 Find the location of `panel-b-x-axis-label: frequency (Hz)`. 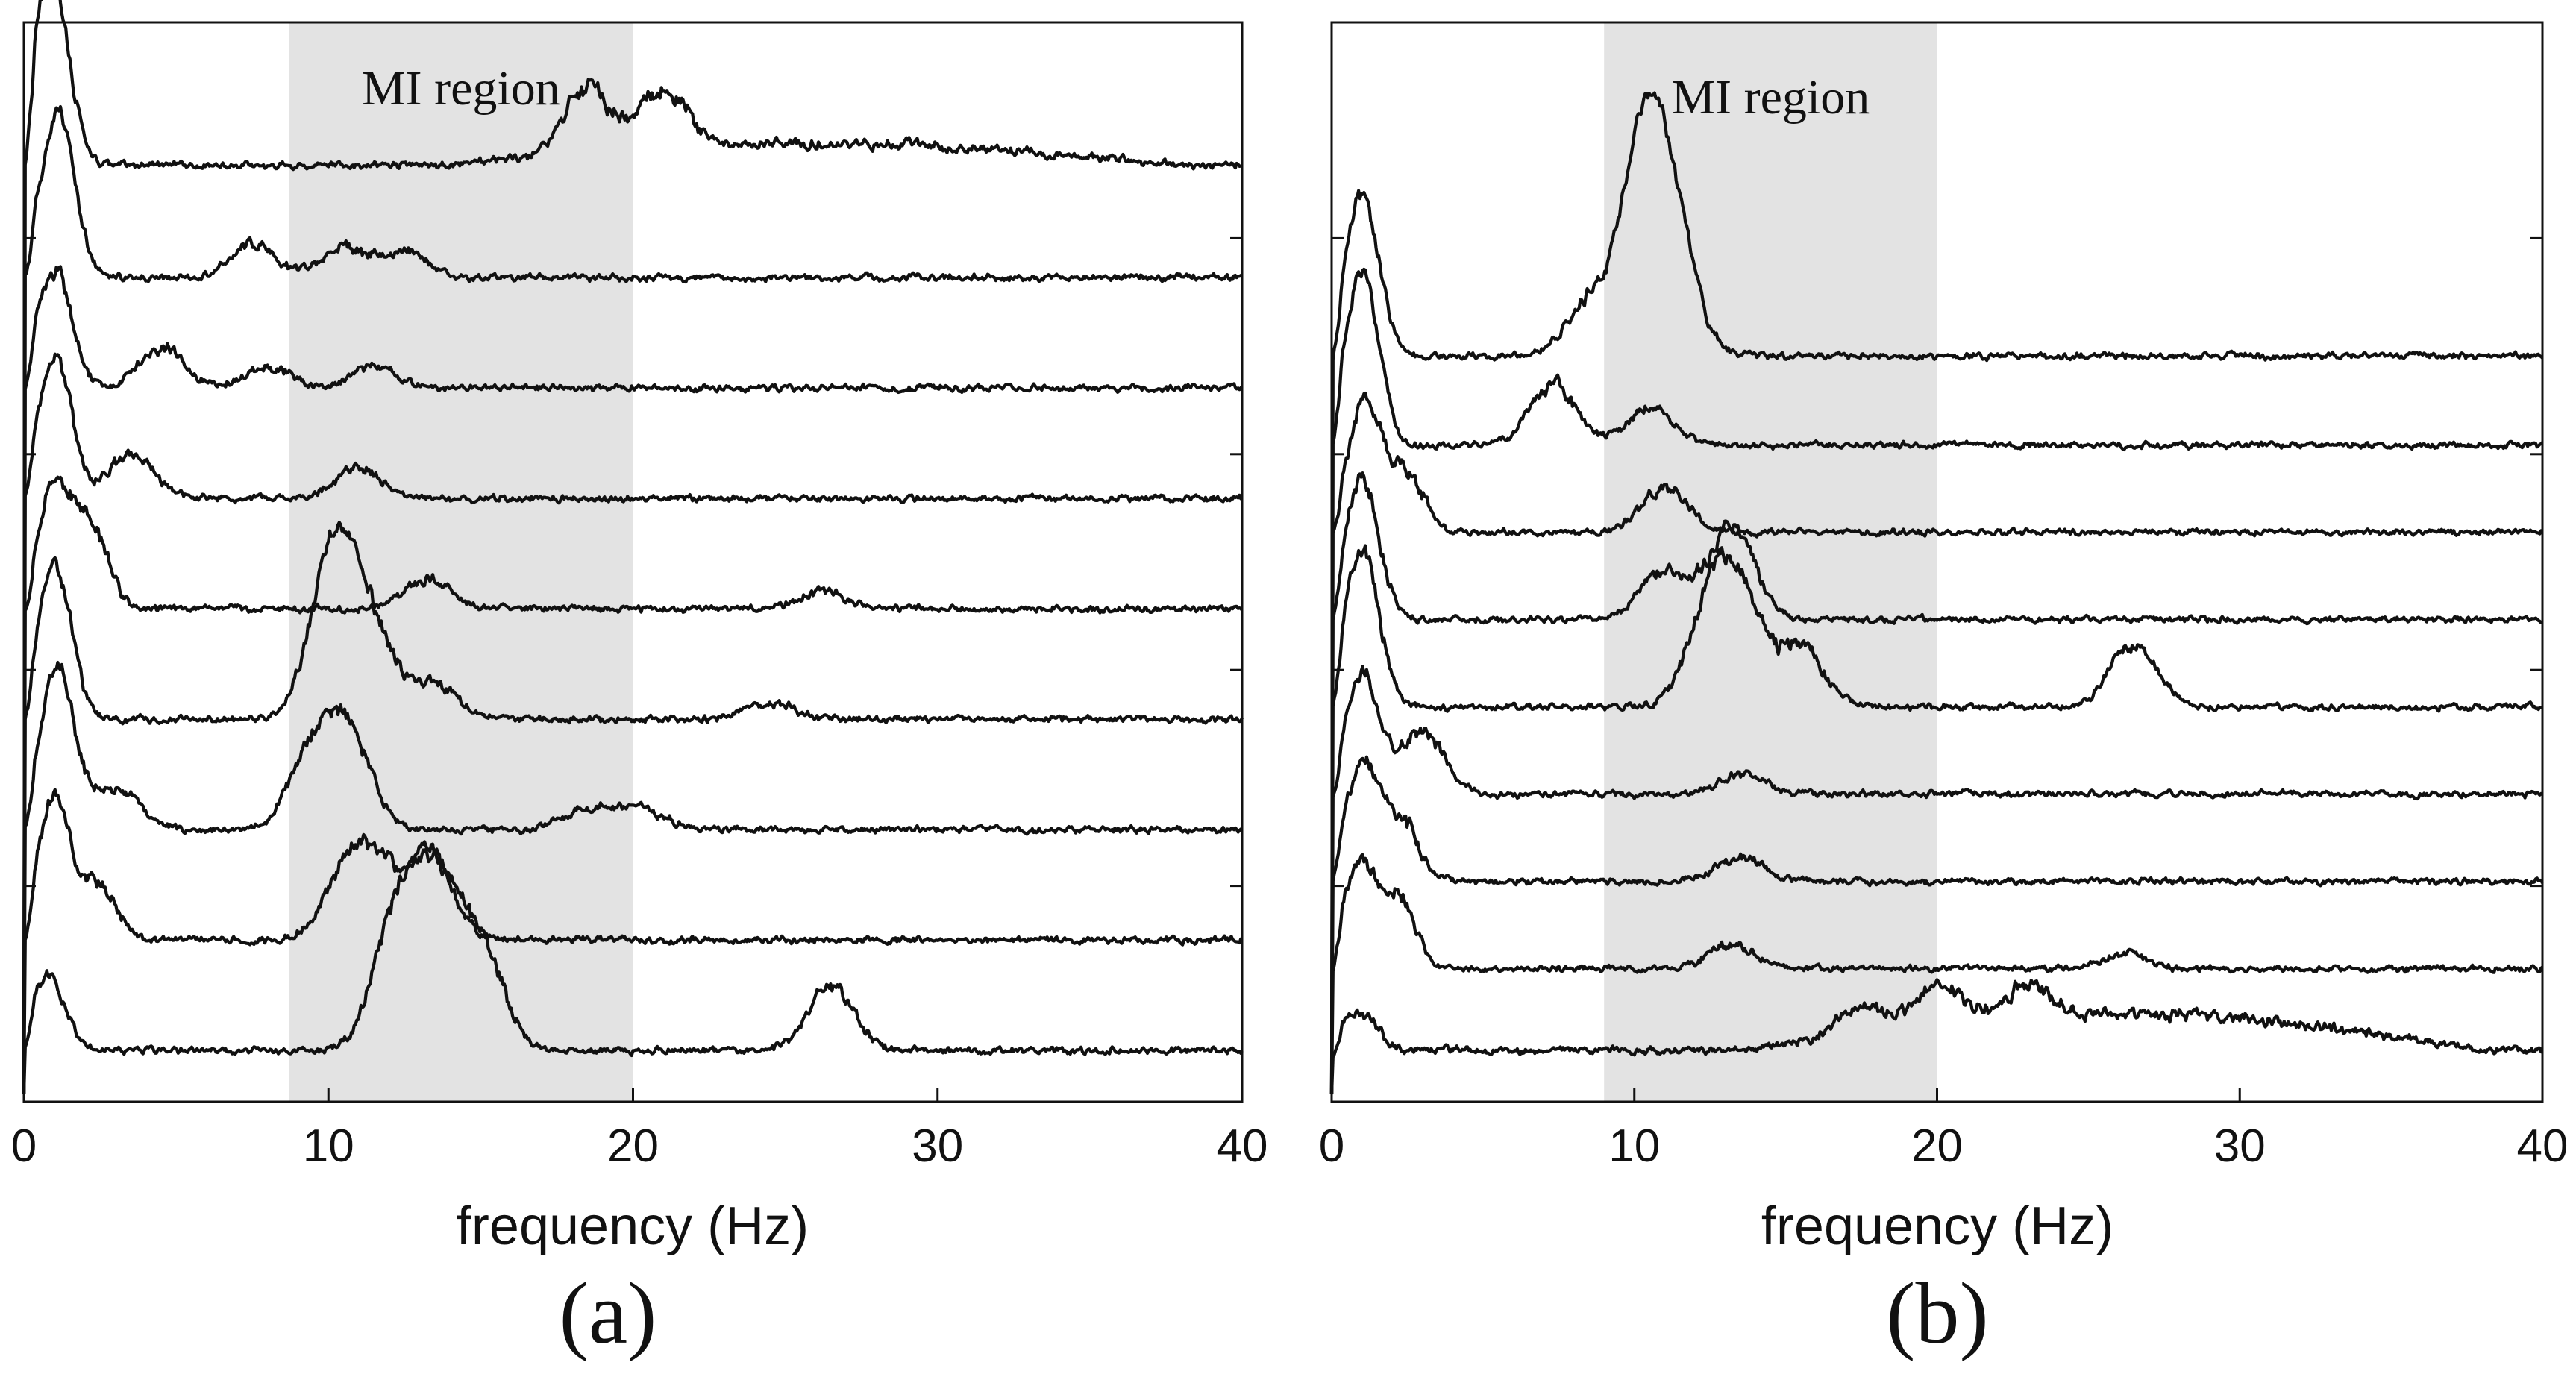

panel-b-x-axis-label: frequency (Hz) is located at coordinates (1937, 1226).